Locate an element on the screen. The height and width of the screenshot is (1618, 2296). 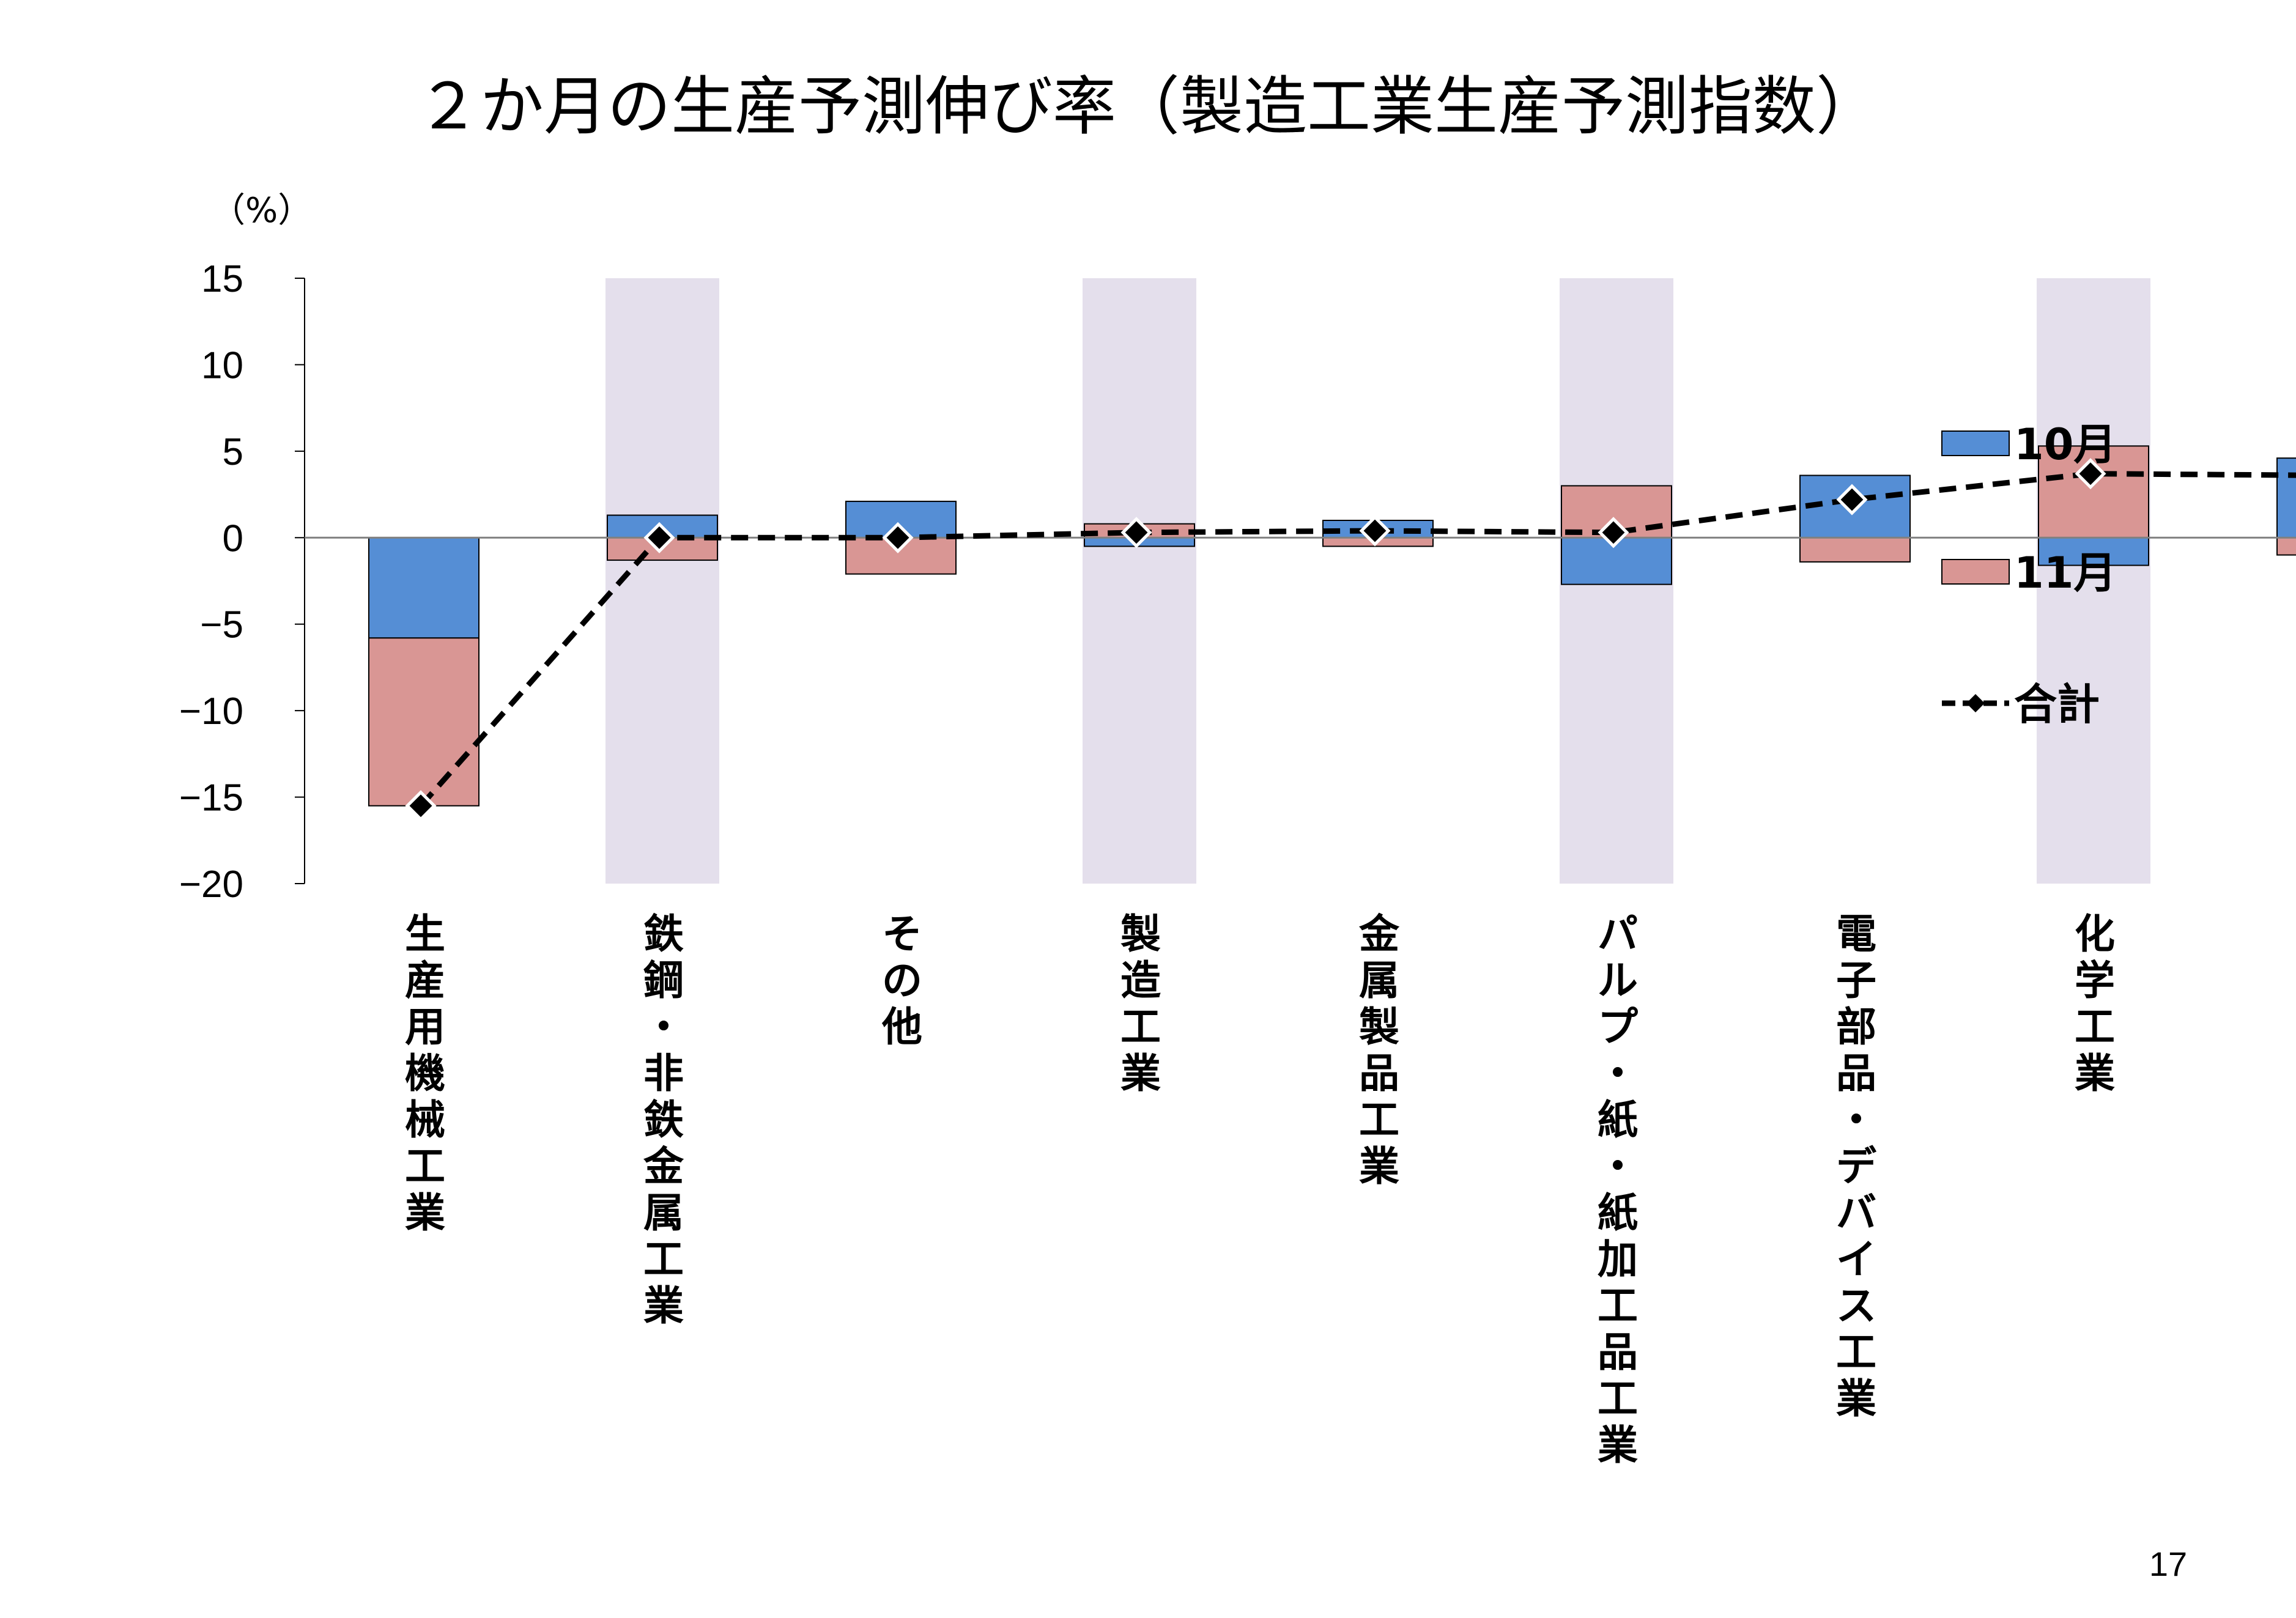
y-tick-label: −10 is located at coordinates (211, 711).